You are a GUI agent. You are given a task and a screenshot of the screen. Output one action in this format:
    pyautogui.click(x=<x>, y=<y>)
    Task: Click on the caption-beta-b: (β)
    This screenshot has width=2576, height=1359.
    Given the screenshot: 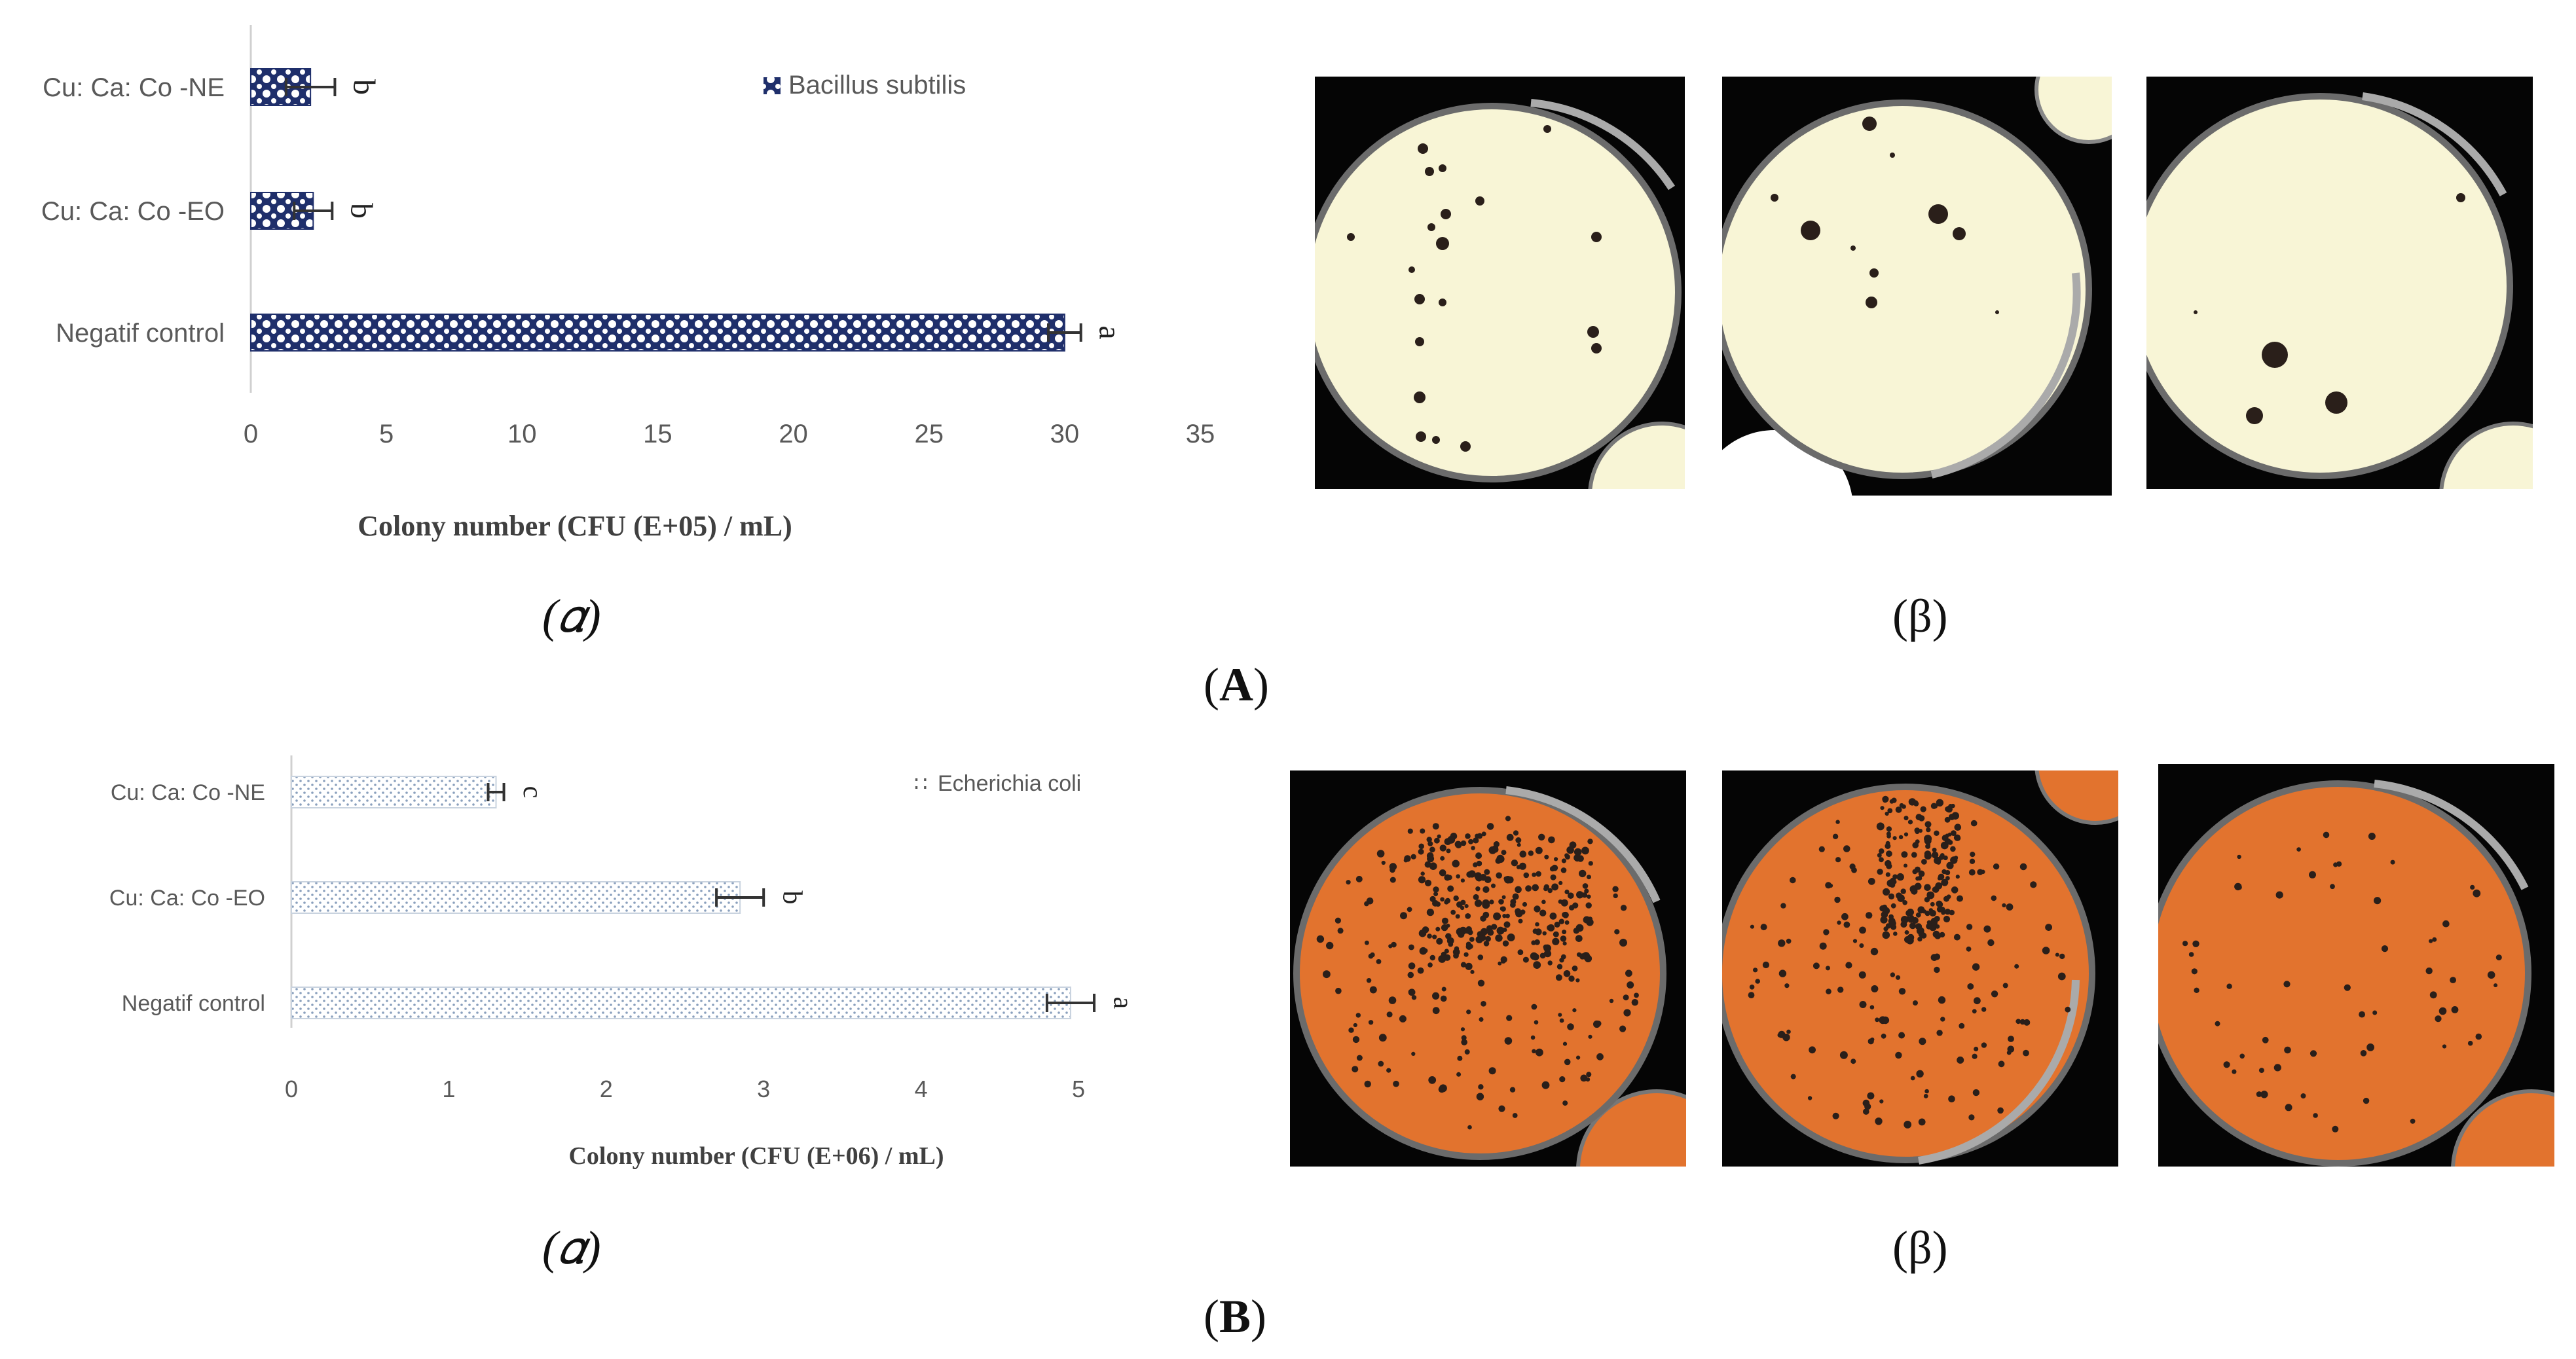 What is the action you would take?
    pyautogui.click(x=1920, y=1248)
    